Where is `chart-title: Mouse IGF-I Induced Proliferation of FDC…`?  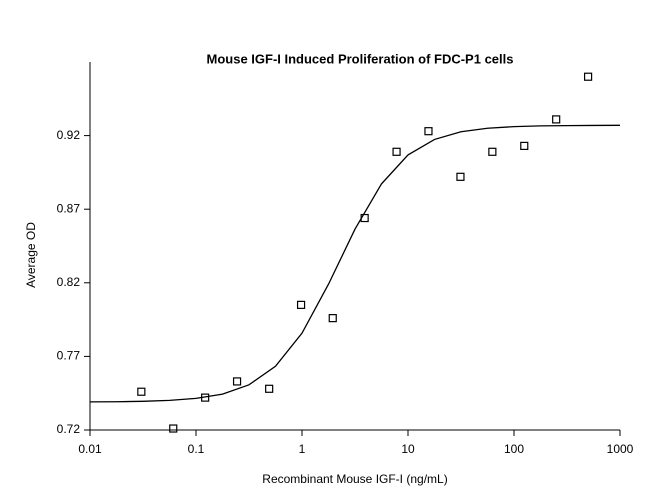 chart-title: Mouse IGF-I Induced Proliferation of FDC… is located at coordinates (360, 58).